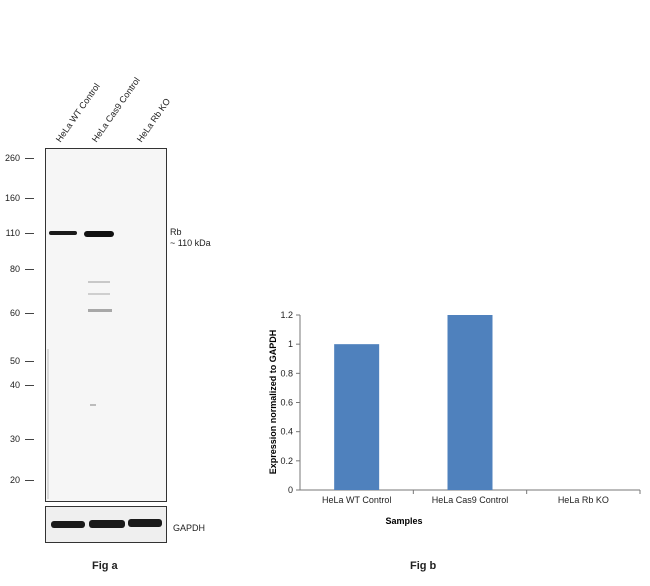 This screenshot has width=650, height=586. What do you see at coordinates (286, 403) in the screenshot?
I see `y-tick-label: 0.6` at bounding box center [286, 403].